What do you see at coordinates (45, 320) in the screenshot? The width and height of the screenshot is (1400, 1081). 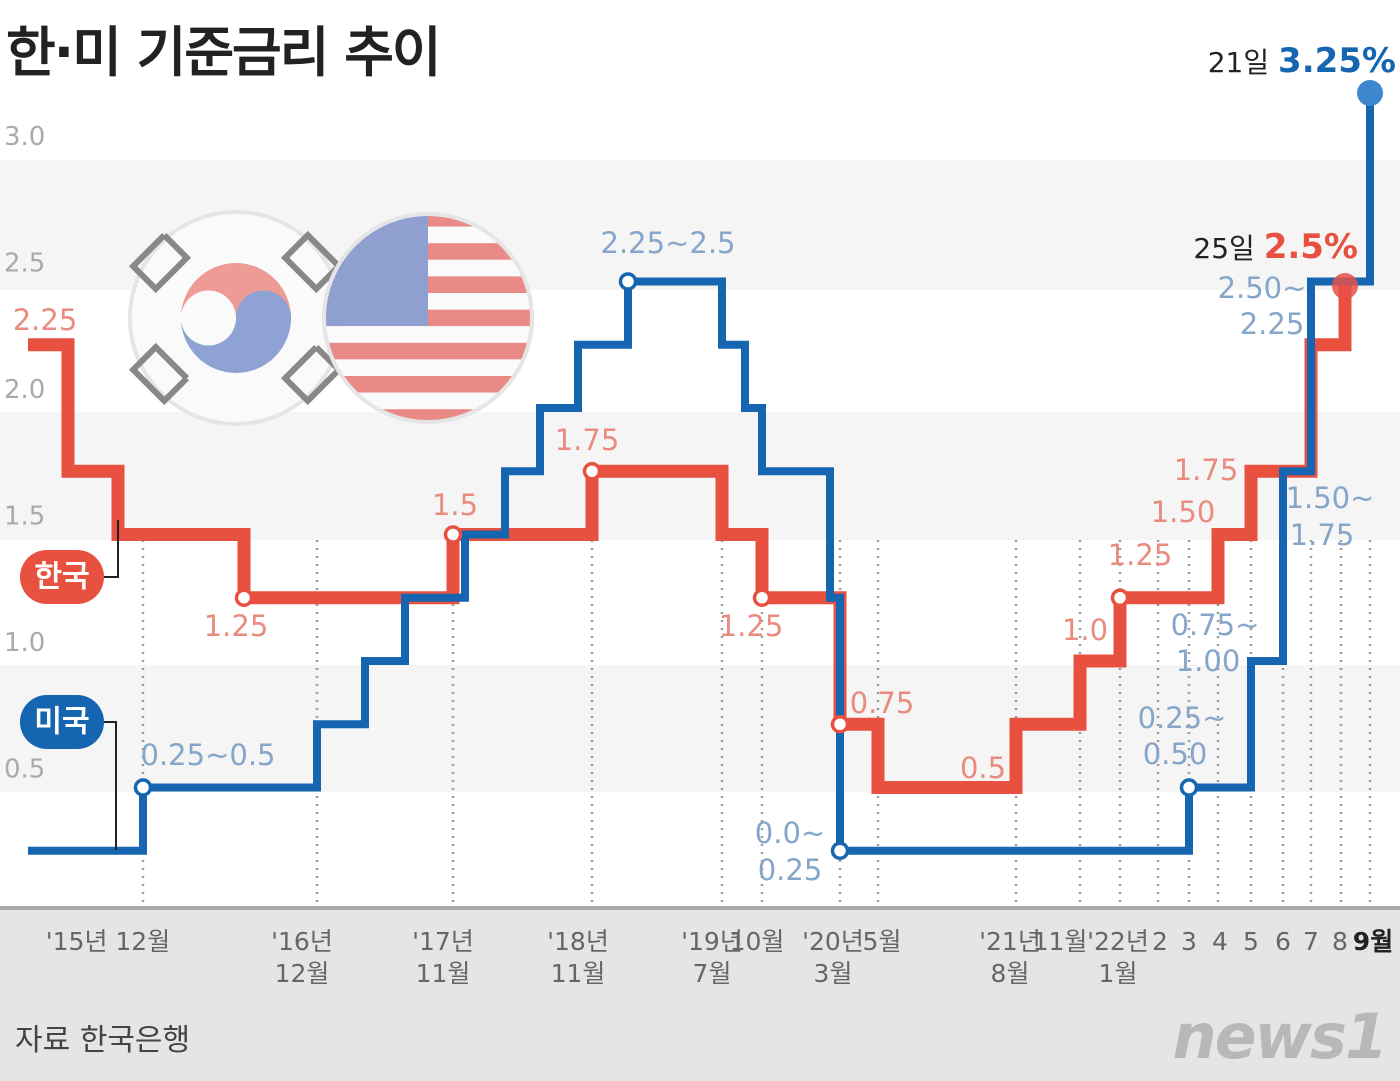 I see `annotation-korea: 2.25` at bounding box center [45, 320].